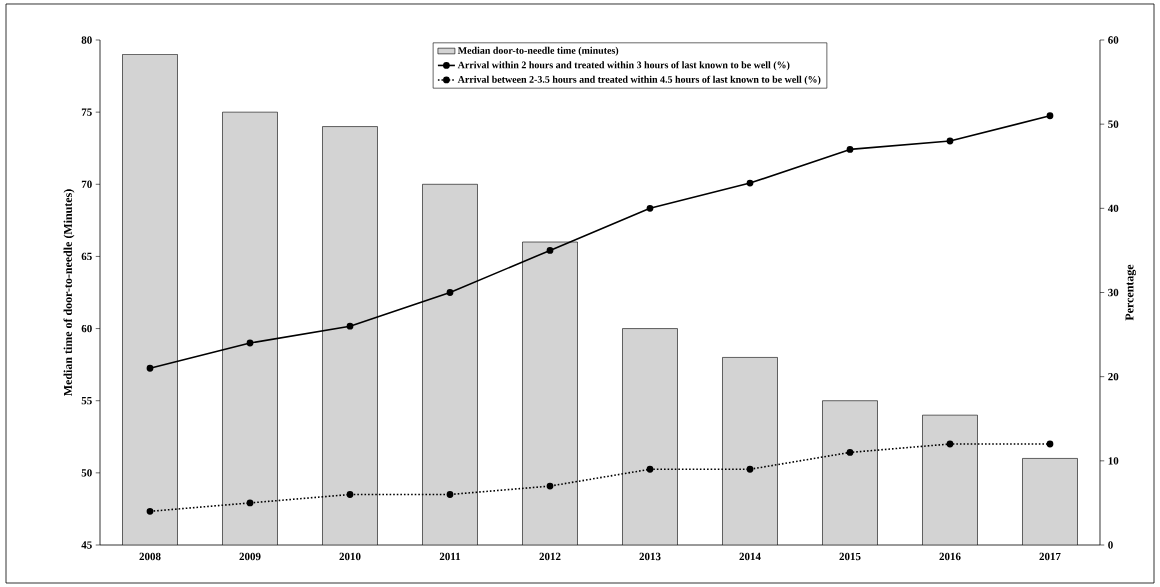  Describe the element at coordinates (1113, 461) in the screenshot. I see `y2-tick-label: 10` at that location.